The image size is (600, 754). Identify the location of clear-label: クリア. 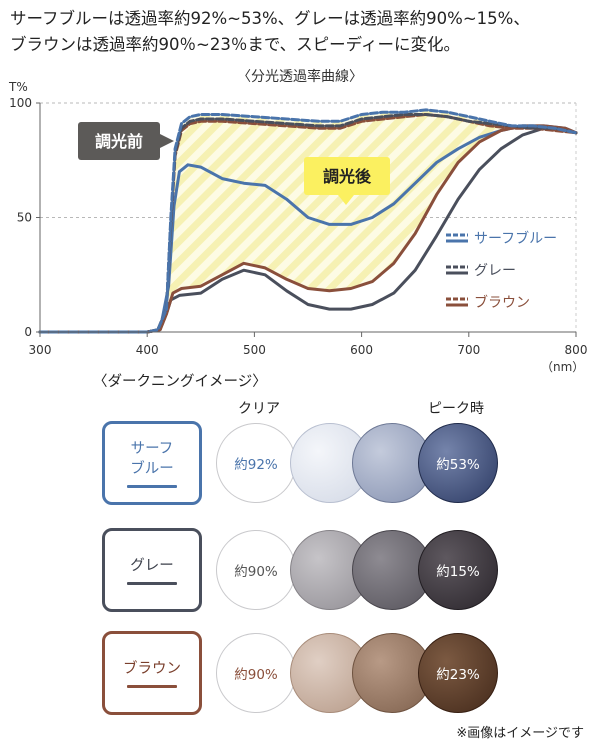
(259, 409).